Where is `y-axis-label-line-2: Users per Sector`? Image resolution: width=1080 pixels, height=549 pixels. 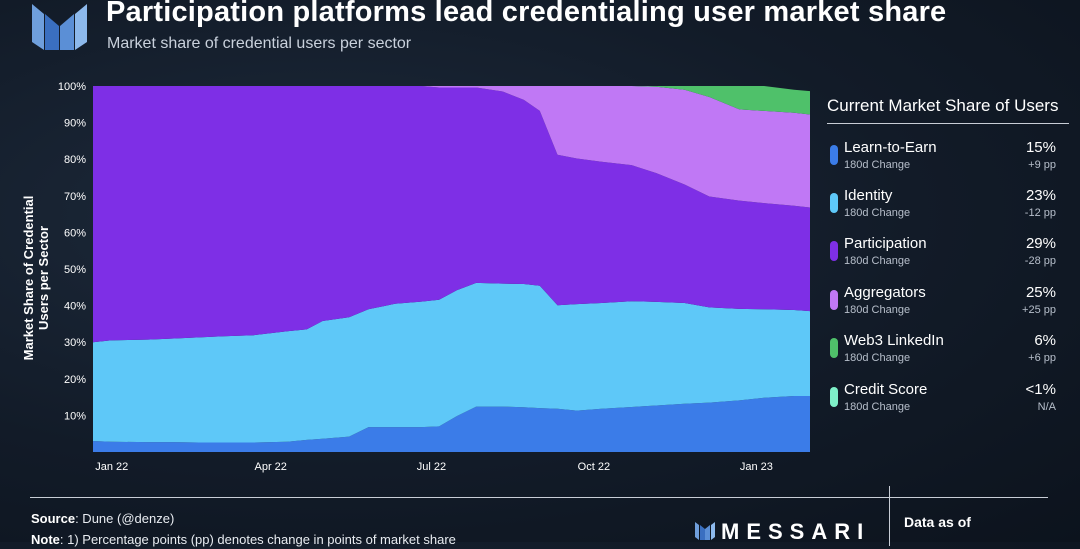
y-axis-label-line-2: Users per Sector is located at coordinates (43, 278).